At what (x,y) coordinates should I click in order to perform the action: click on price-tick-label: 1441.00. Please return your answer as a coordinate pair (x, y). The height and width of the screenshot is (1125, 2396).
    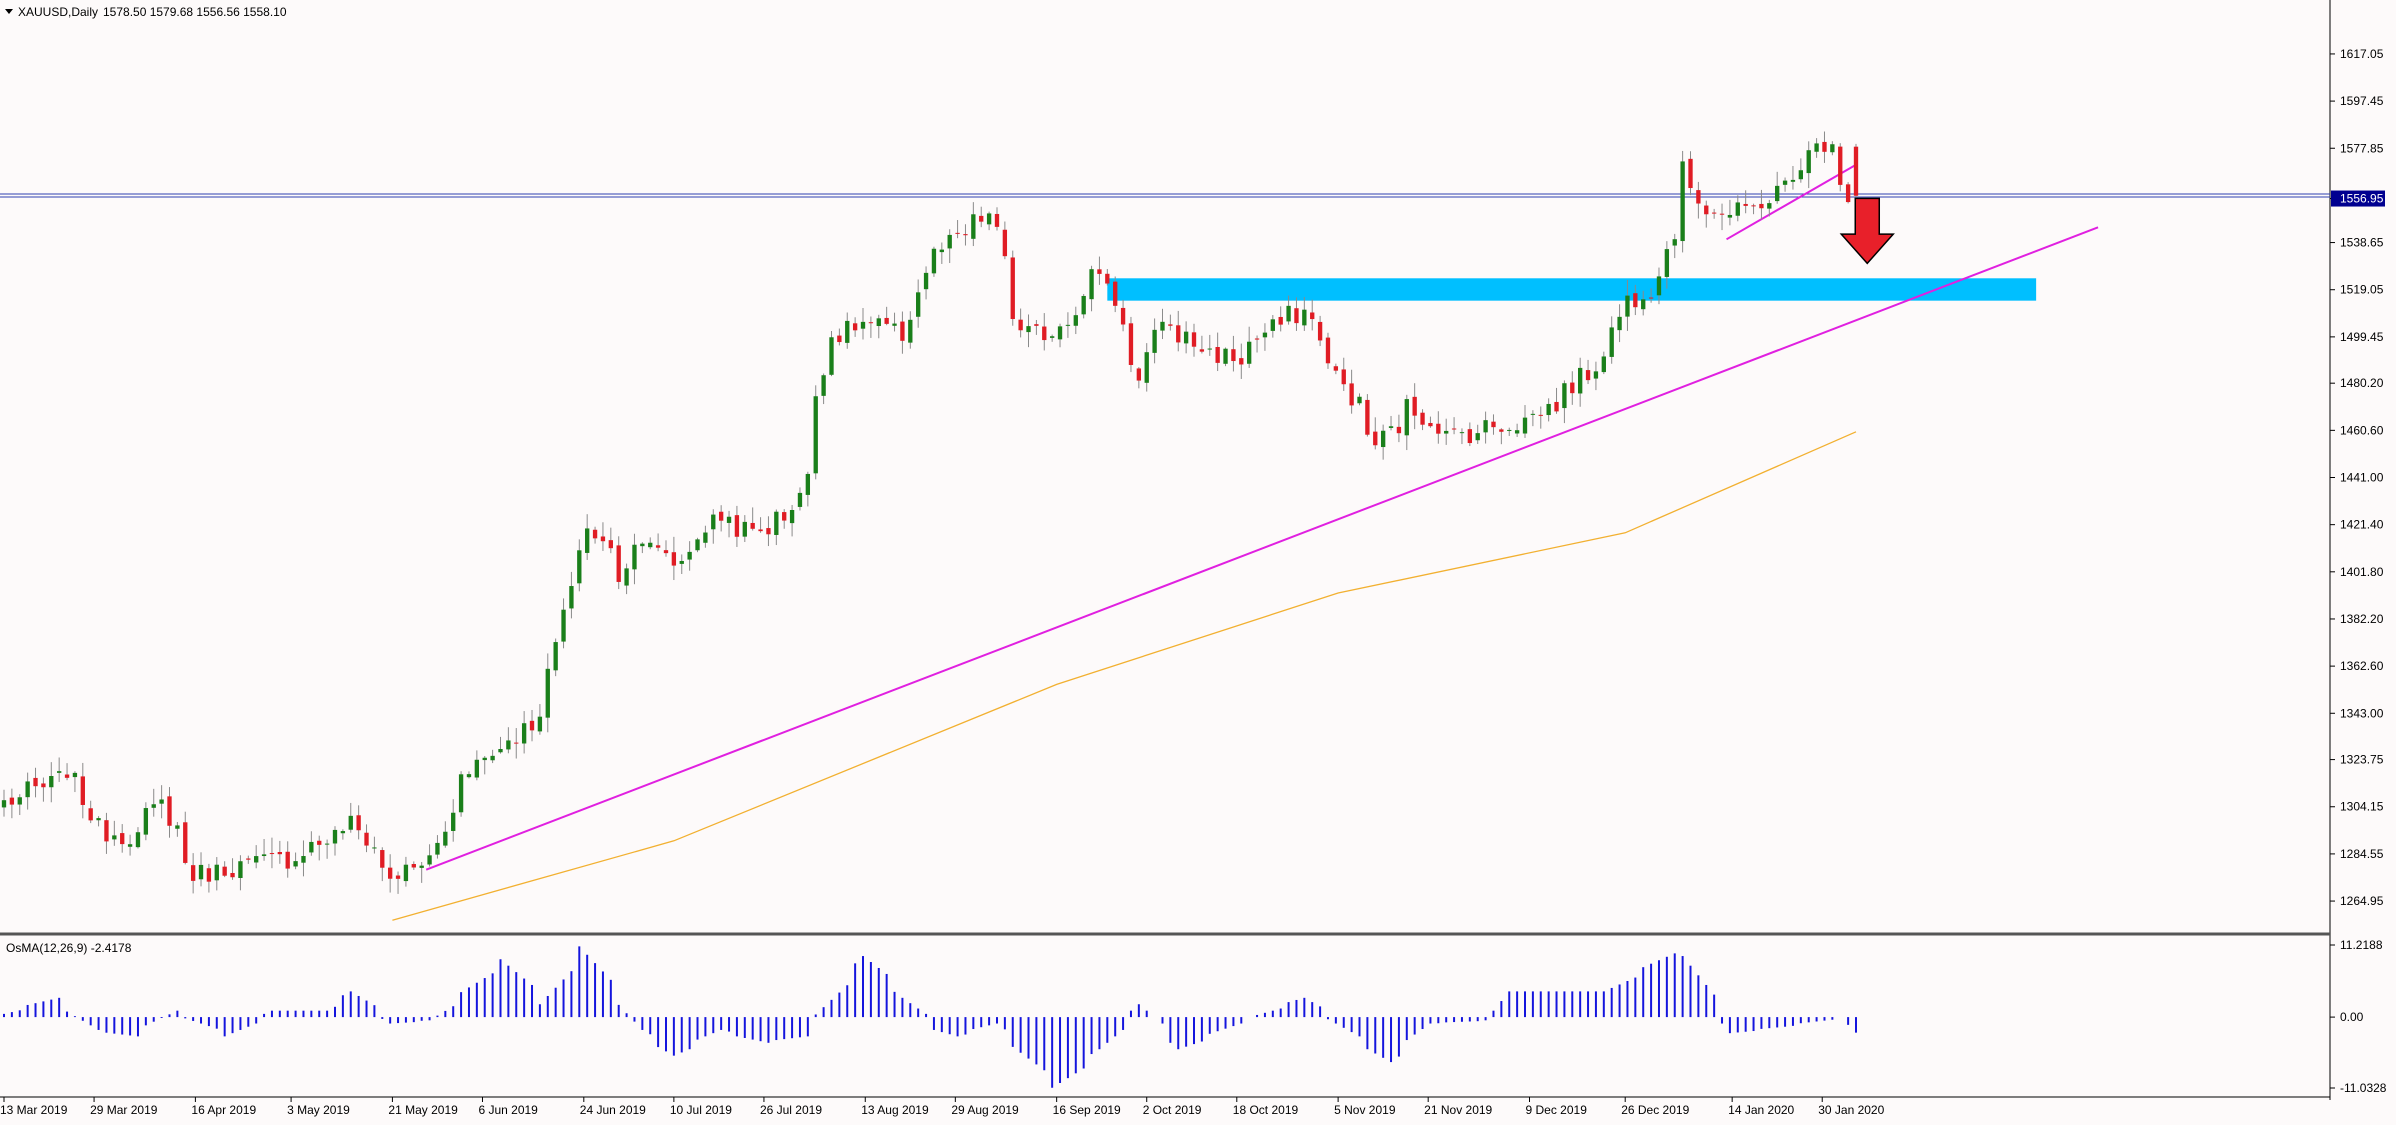
    Looking at the image, I should click on (2362, 478).